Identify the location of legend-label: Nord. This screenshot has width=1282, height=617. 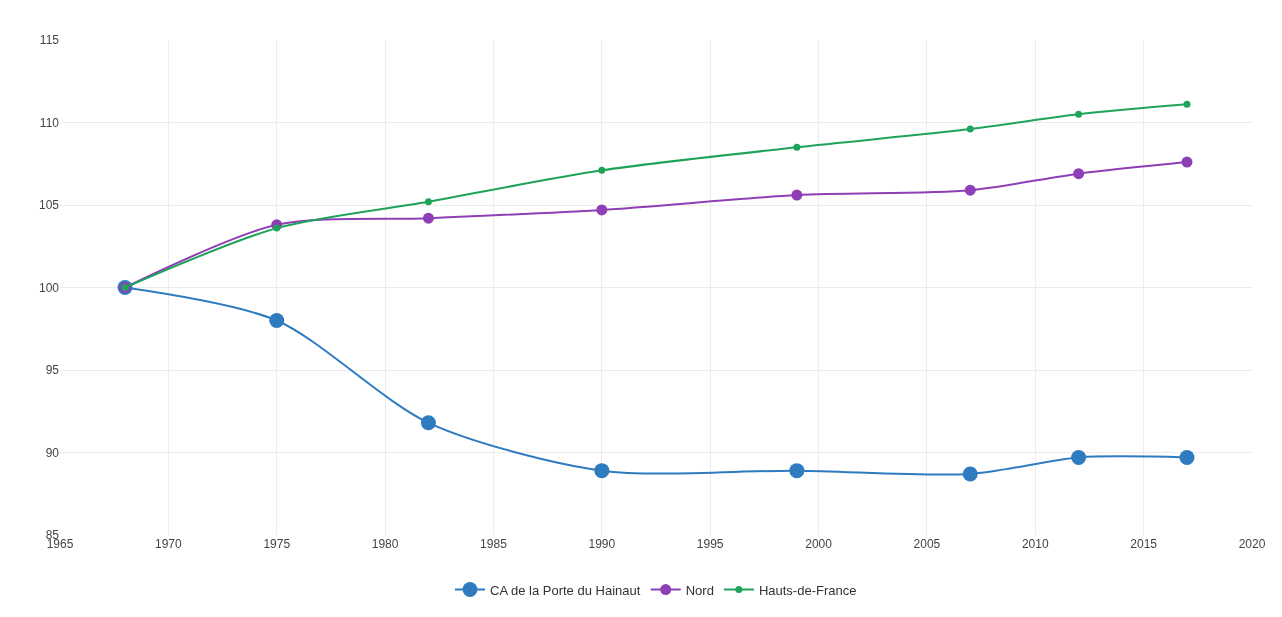
(699, 590).